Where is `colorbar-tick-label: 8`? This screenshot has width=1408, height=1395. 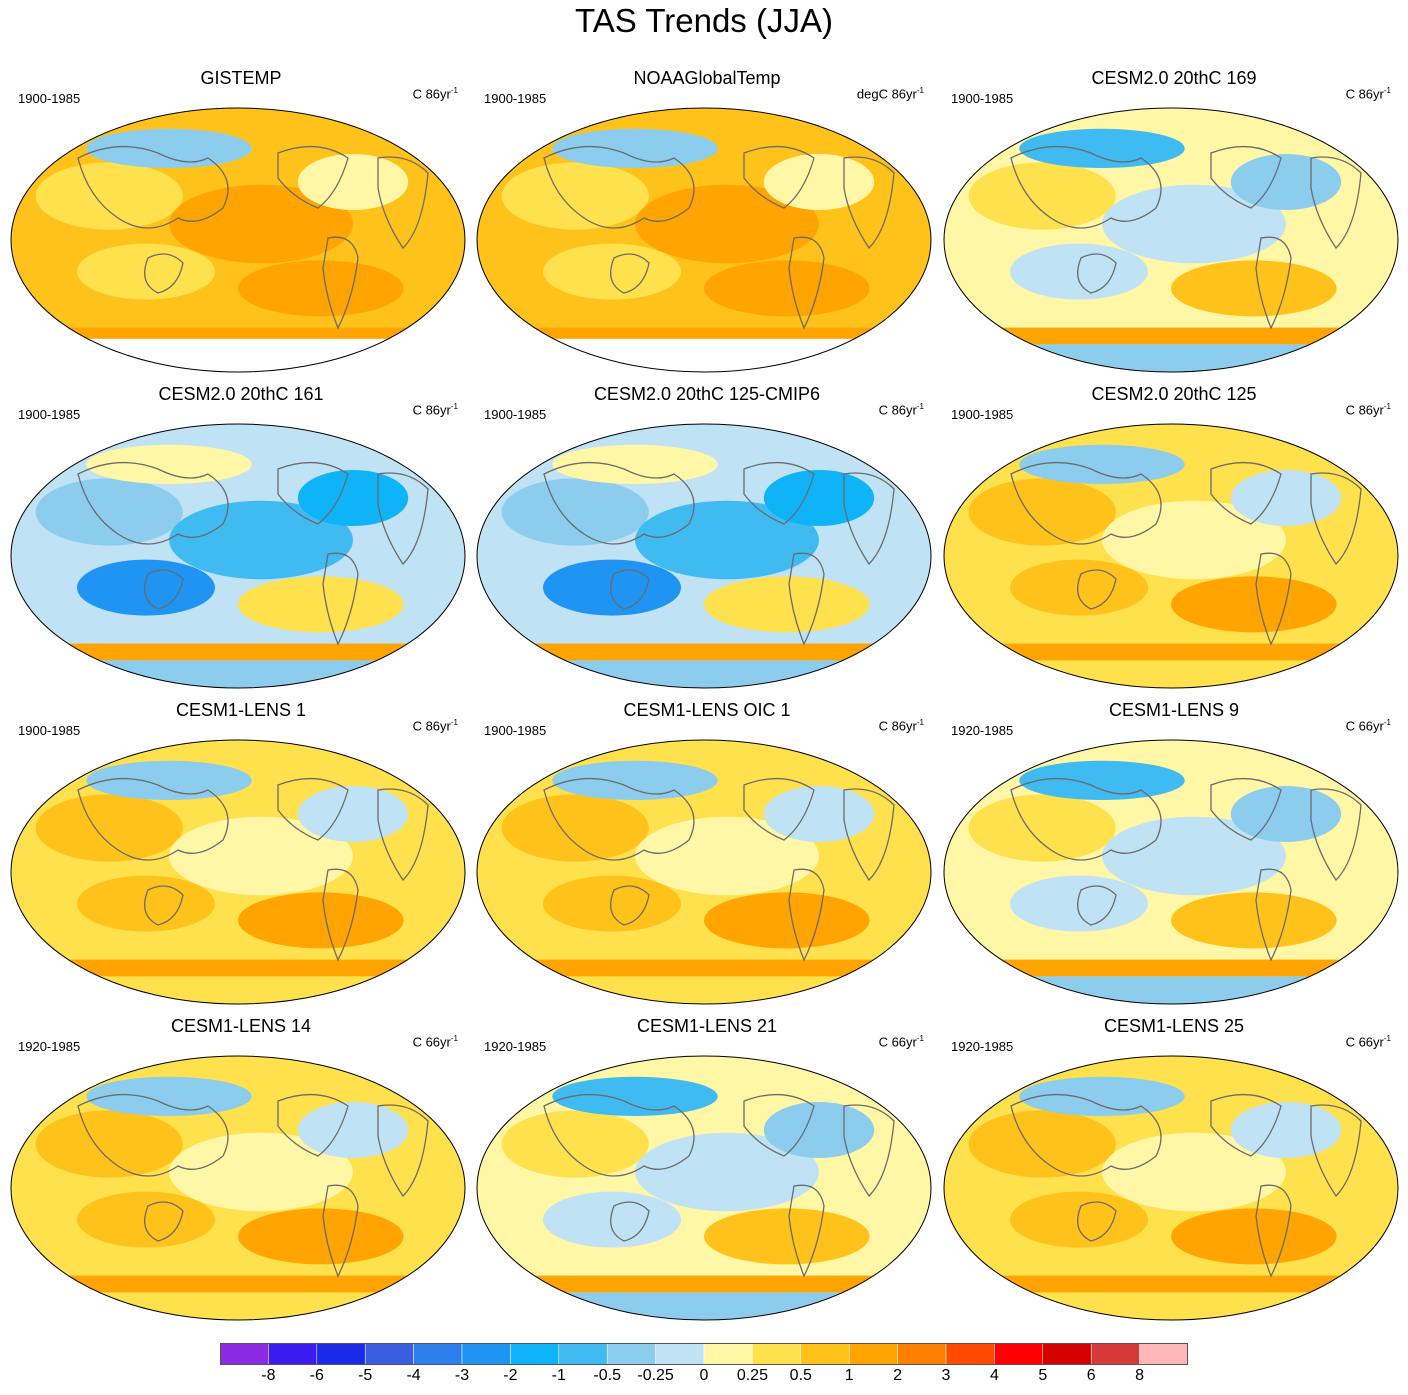 colorbar-tick-label: 8 is located at coordinates (1140, 1375).